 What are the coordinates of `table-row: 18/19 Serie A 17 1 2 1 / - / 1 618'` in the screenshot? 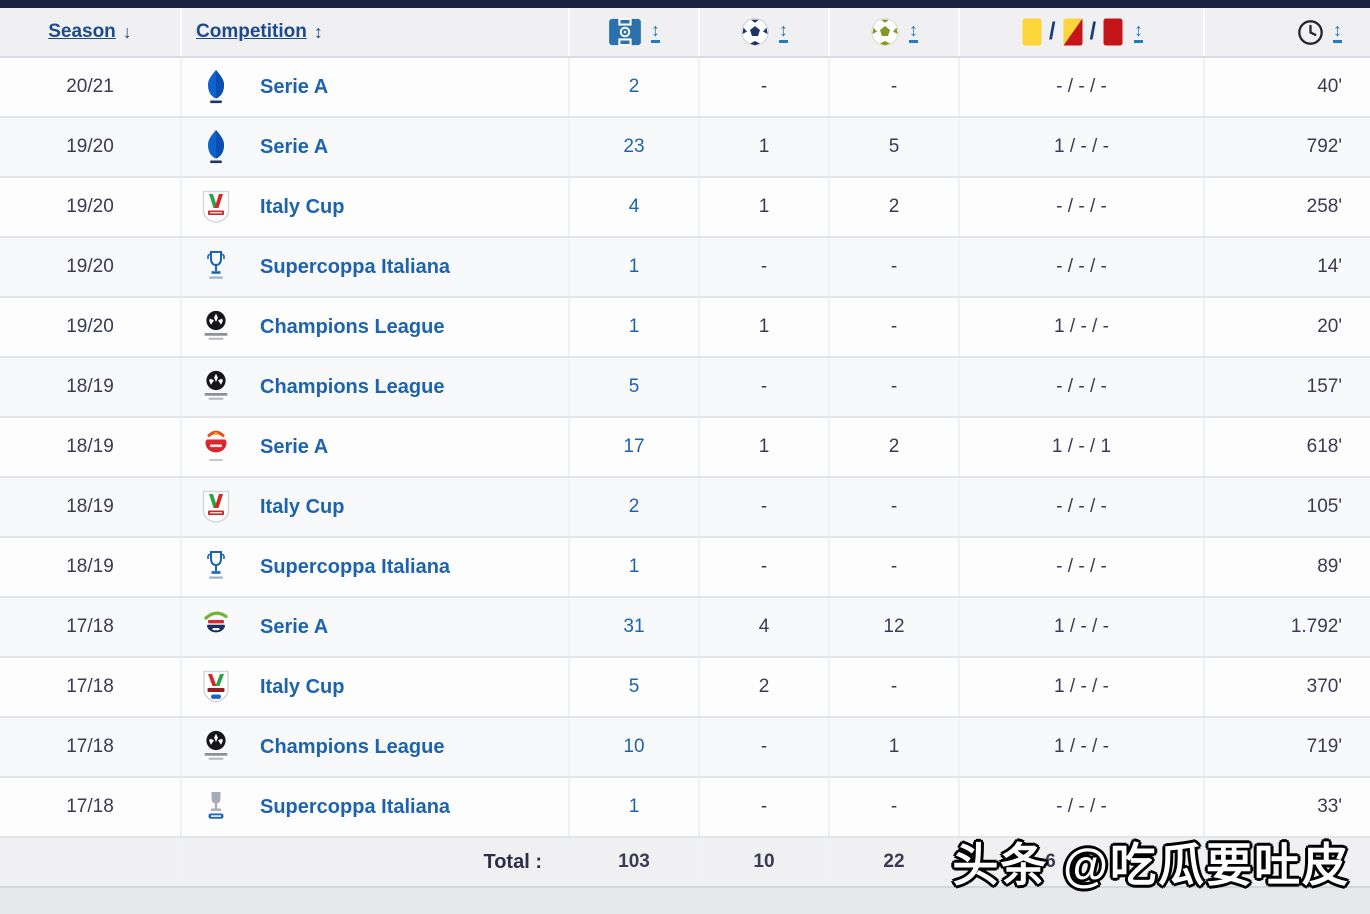 It's located at (685, 448).